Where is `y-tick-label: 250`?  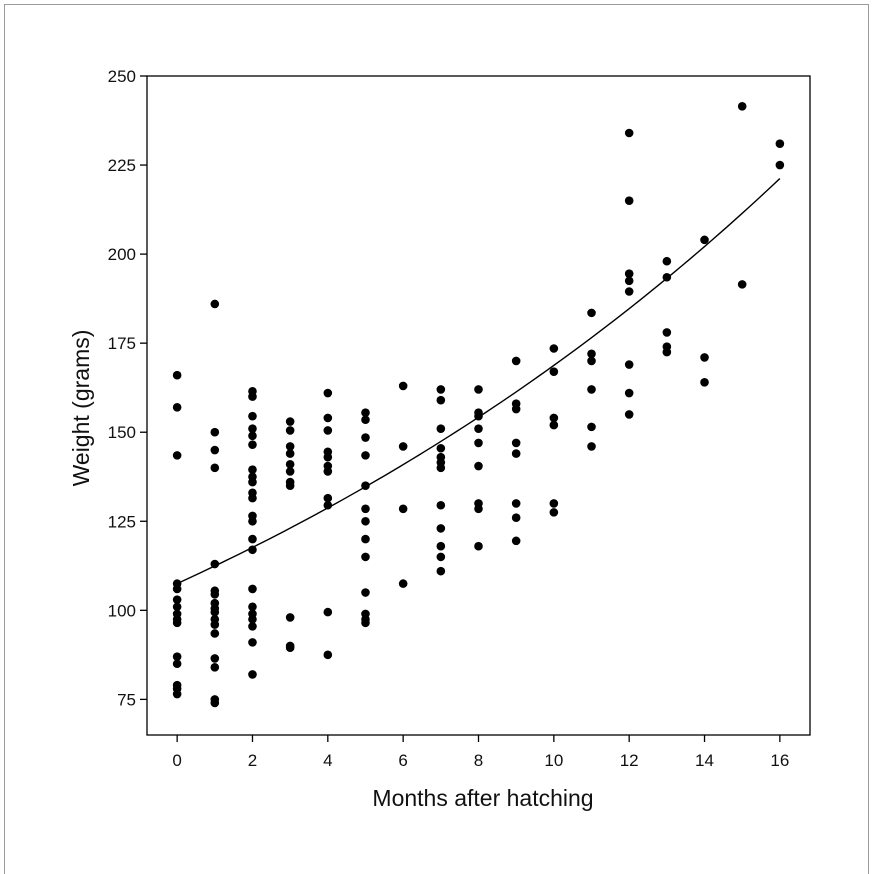
y-tick-label: 250 is located at coordinates (122, 76).